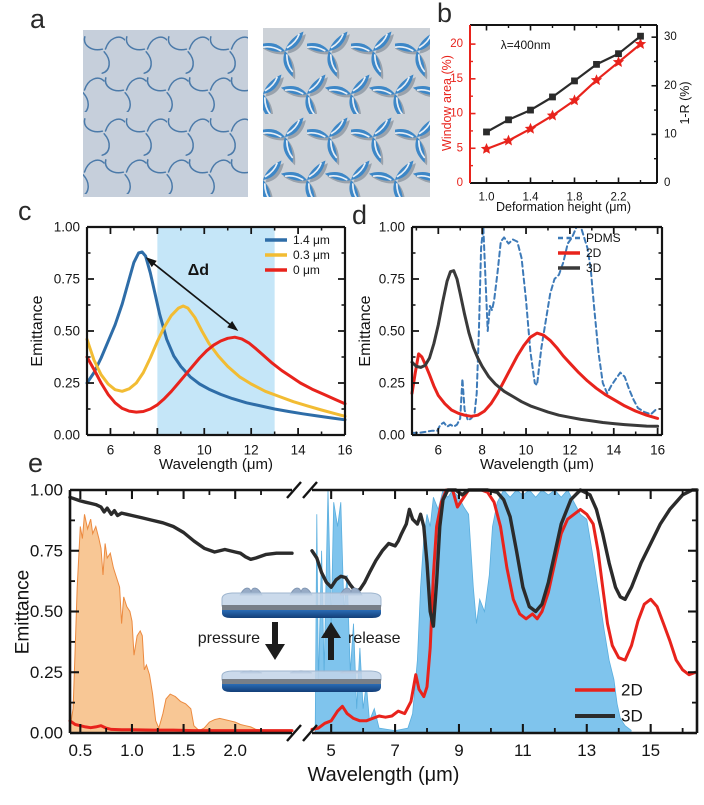  What do you see at coordinates (575, 198) in the screenshot?
I see `svg-text: 1.8` at bounding box center [575, 198].